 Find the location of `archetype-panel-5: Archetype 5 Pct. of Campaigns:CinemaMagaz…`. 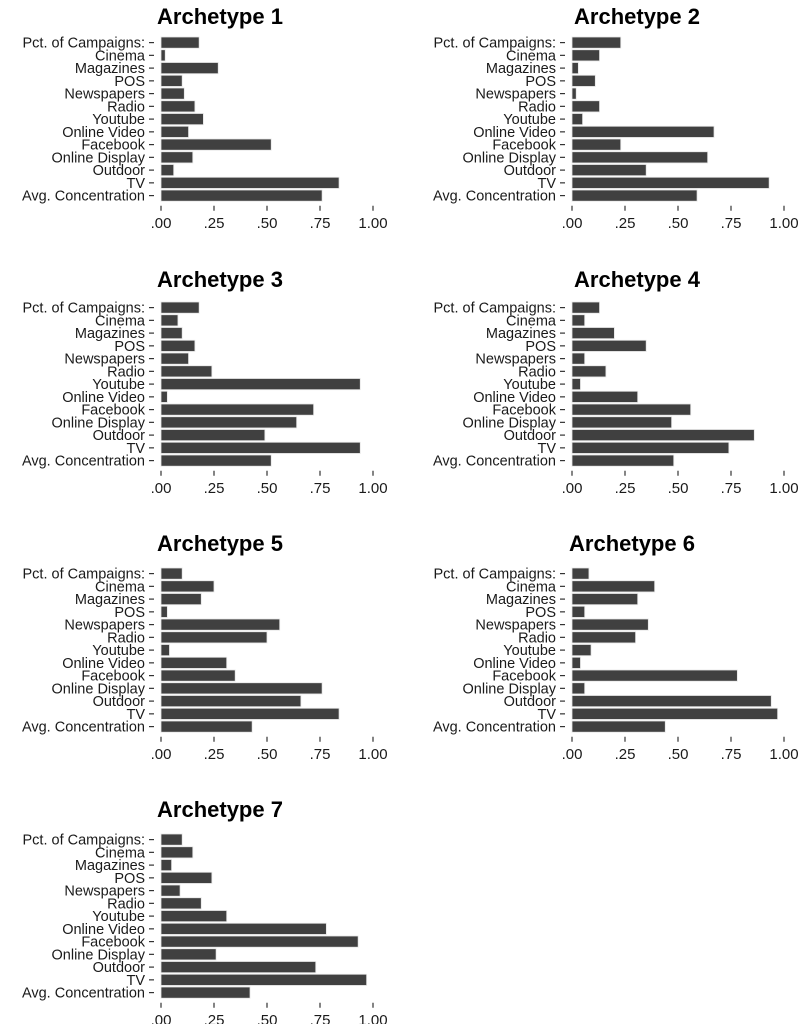

archetype-panel-5: Archetype 5 Pct. of Campaigns:CinemaMagaz… is located at coordinates (205, 647).